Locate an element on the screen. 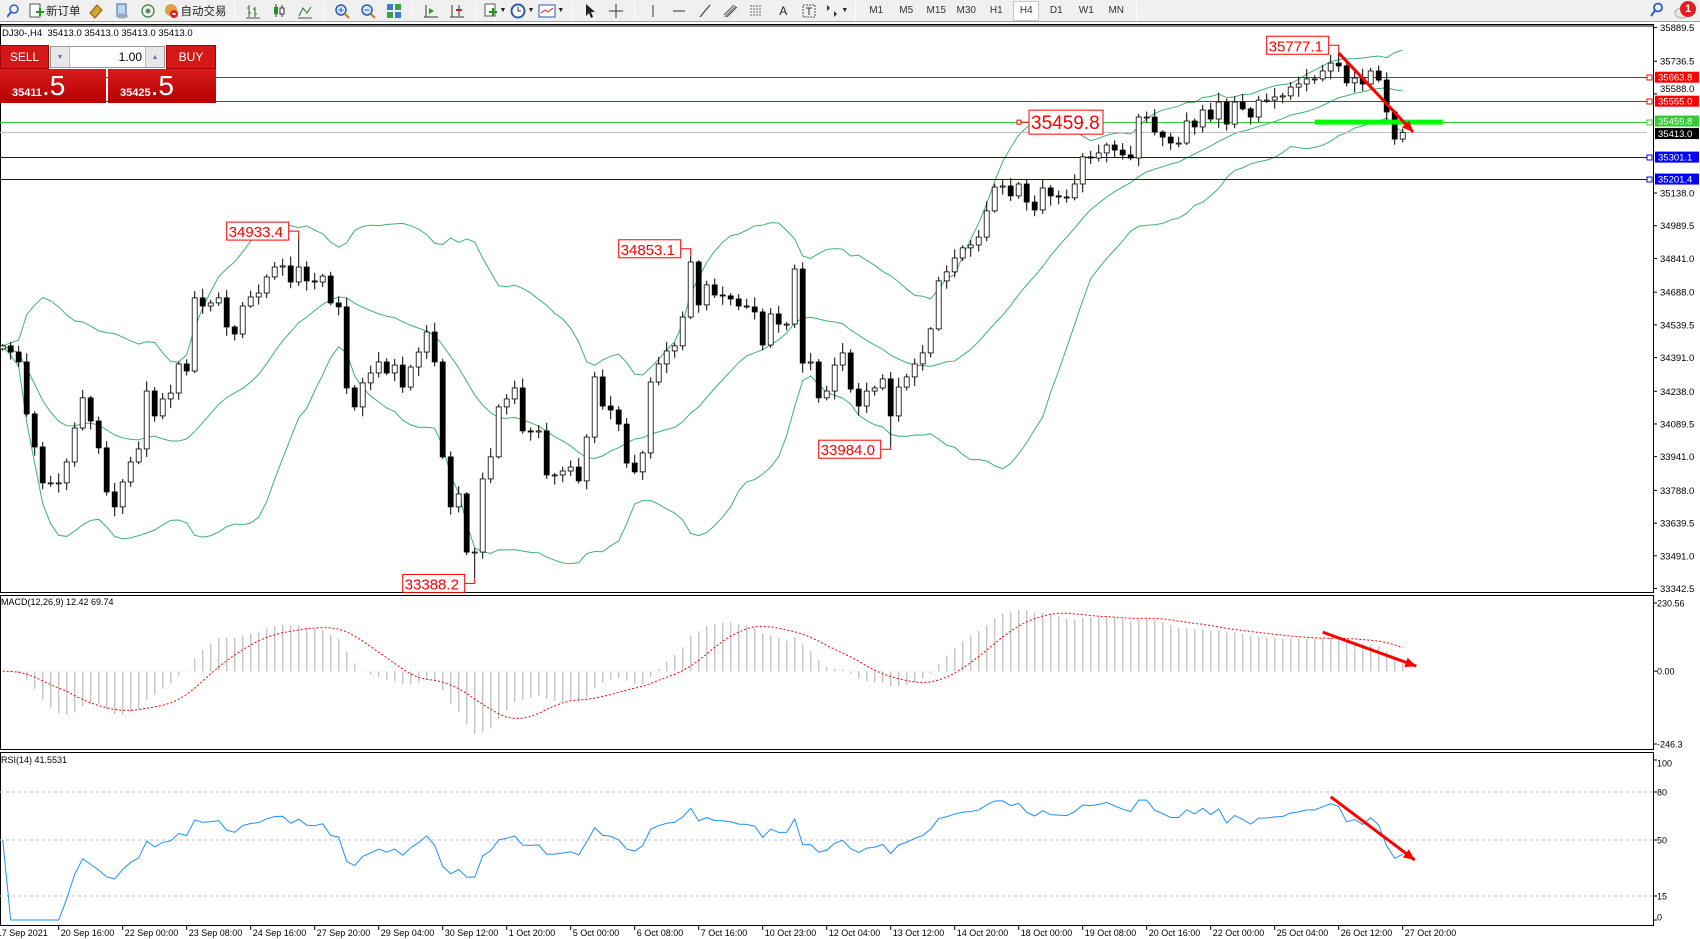  signal-icon is located at coordinates (147, 10).